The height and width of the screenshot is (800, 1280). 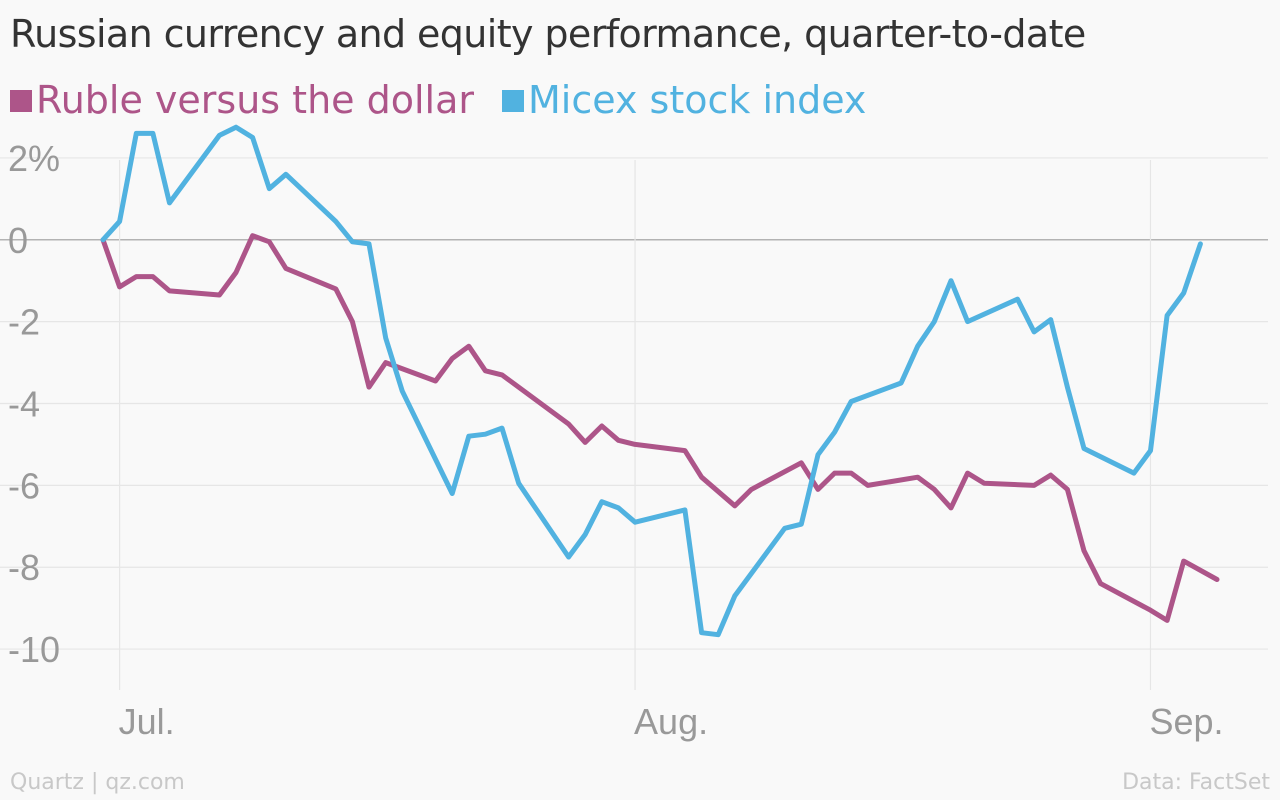 I want to click on legend-swatch-micex, so click(x=513, y=101).